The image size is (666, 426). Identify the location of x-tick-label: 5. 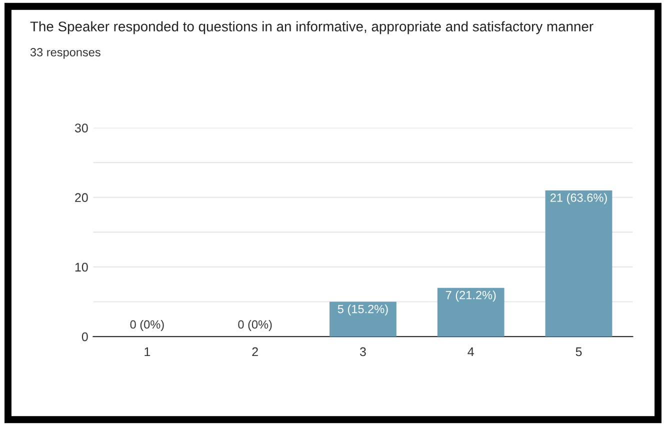
(579, 351).